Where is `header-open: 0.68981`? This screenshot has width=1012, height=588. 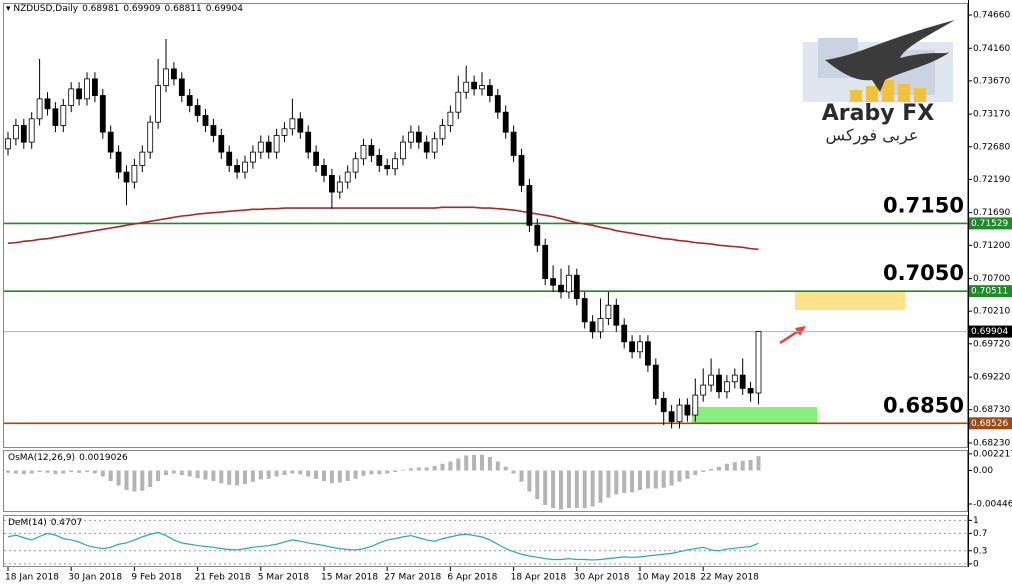
header-open: 0.68981 is located at coordinates (101, 9).